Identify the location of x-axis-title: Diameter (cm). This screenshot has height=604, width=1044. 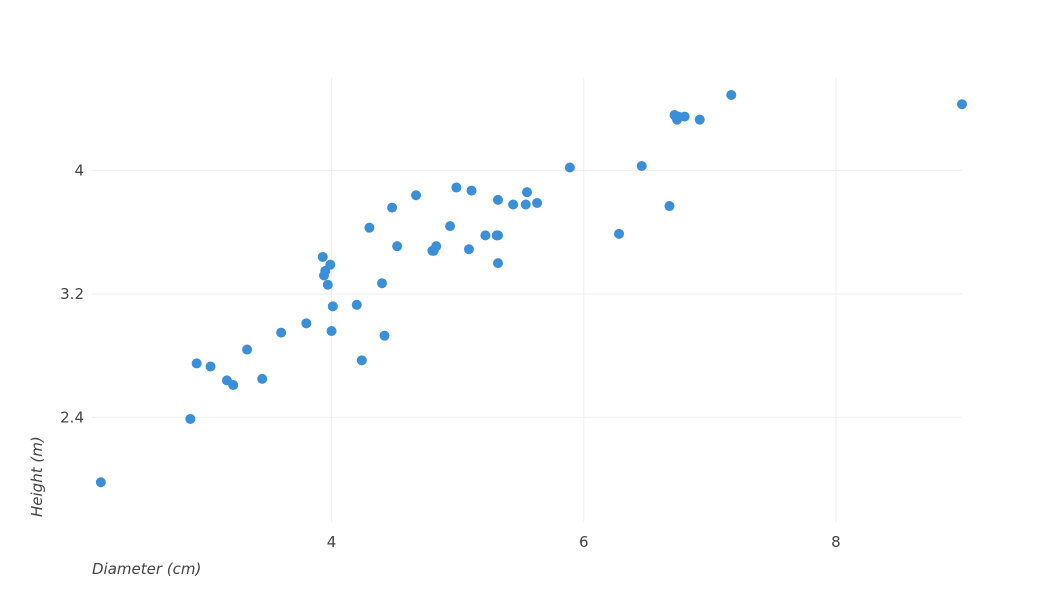
(146, 569).